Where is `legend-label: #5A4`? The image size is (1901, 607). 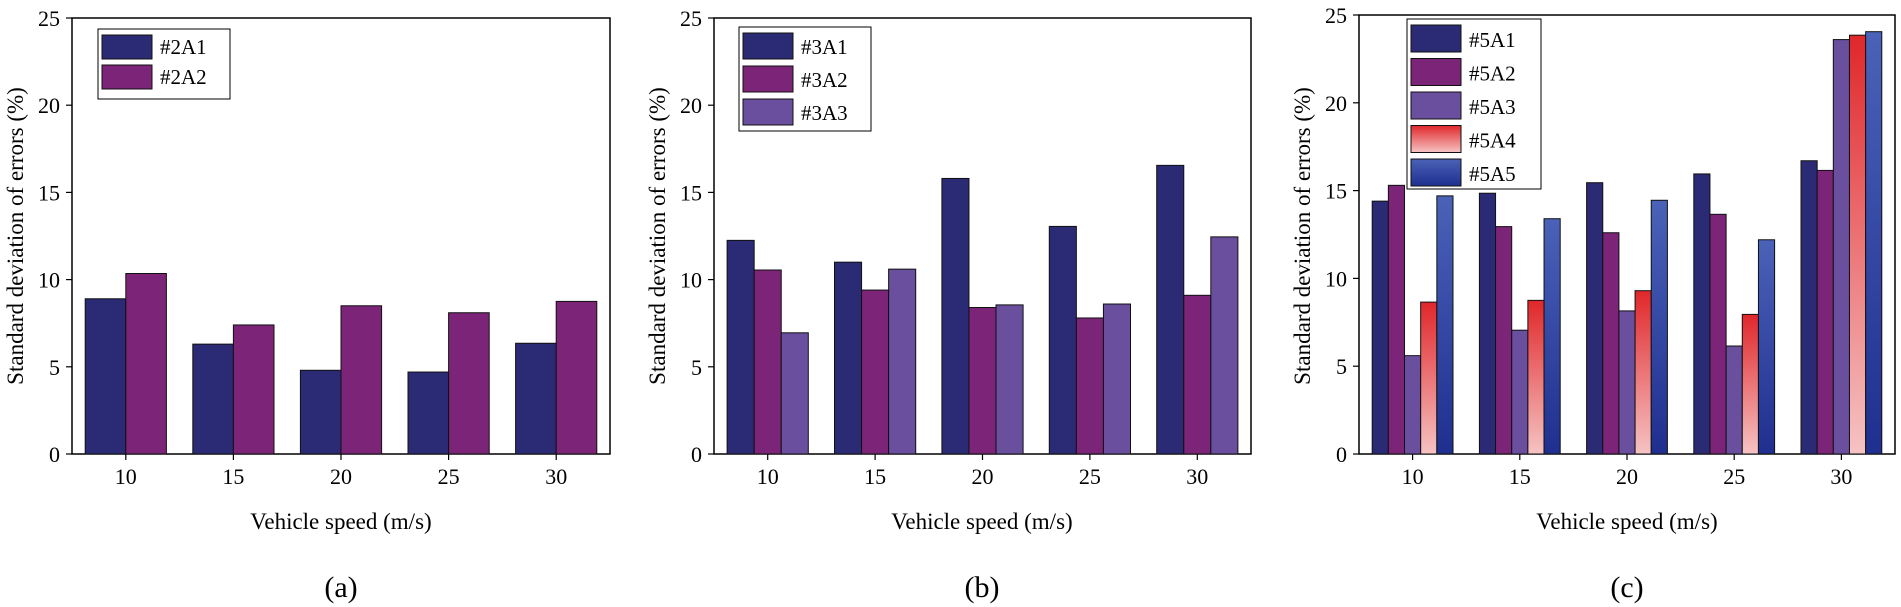 legend-label: #5A4 is located at coordinates (1492, 141).